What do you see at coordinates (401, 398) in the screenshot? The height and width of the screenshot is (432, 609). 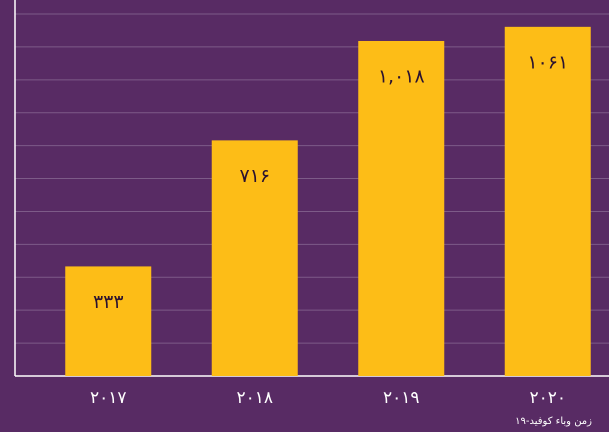 I see `x-tick-label: ۲۰۱۹` at bounding box center [401, 398].